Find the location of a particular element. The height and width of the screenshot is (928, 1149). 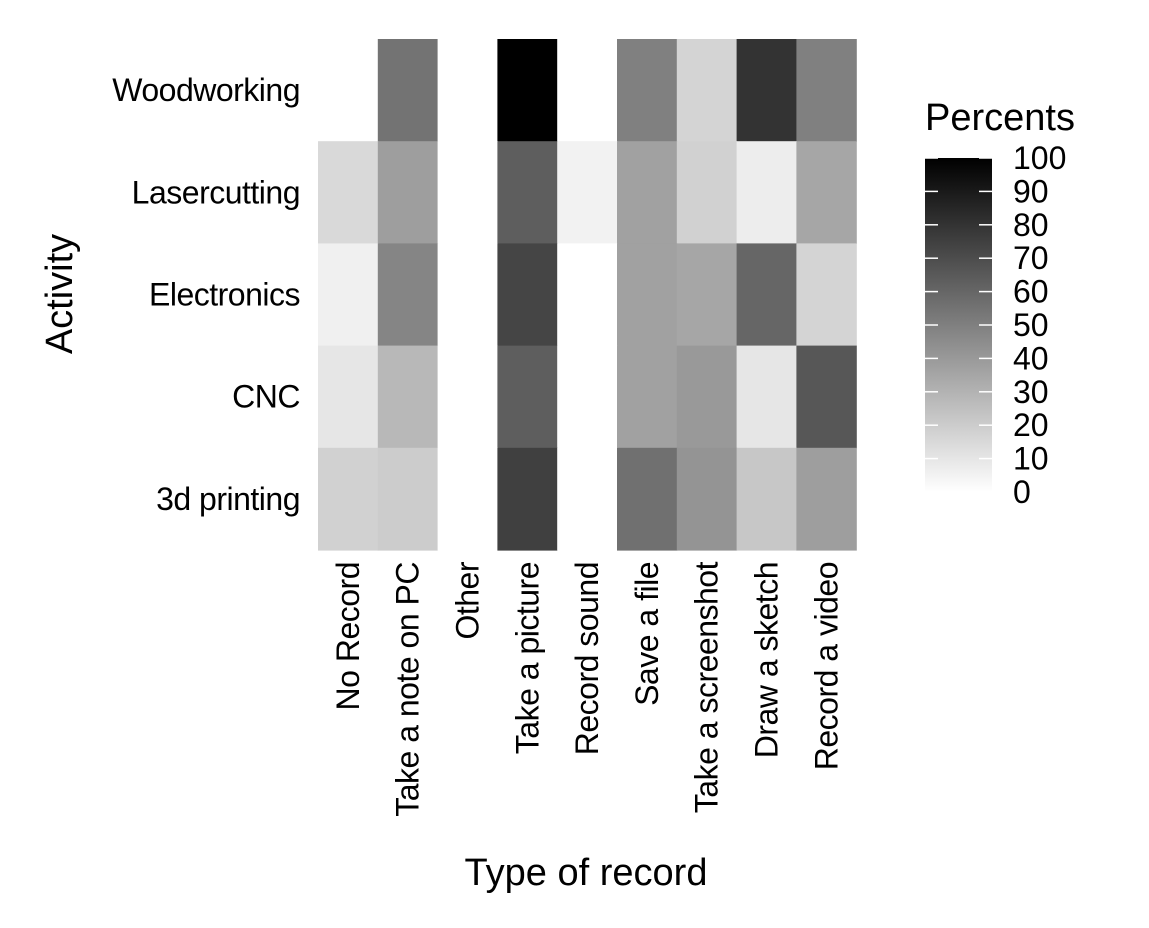

cell-3d-printing-draw-a-sketch is located at coordinates (766, 499).